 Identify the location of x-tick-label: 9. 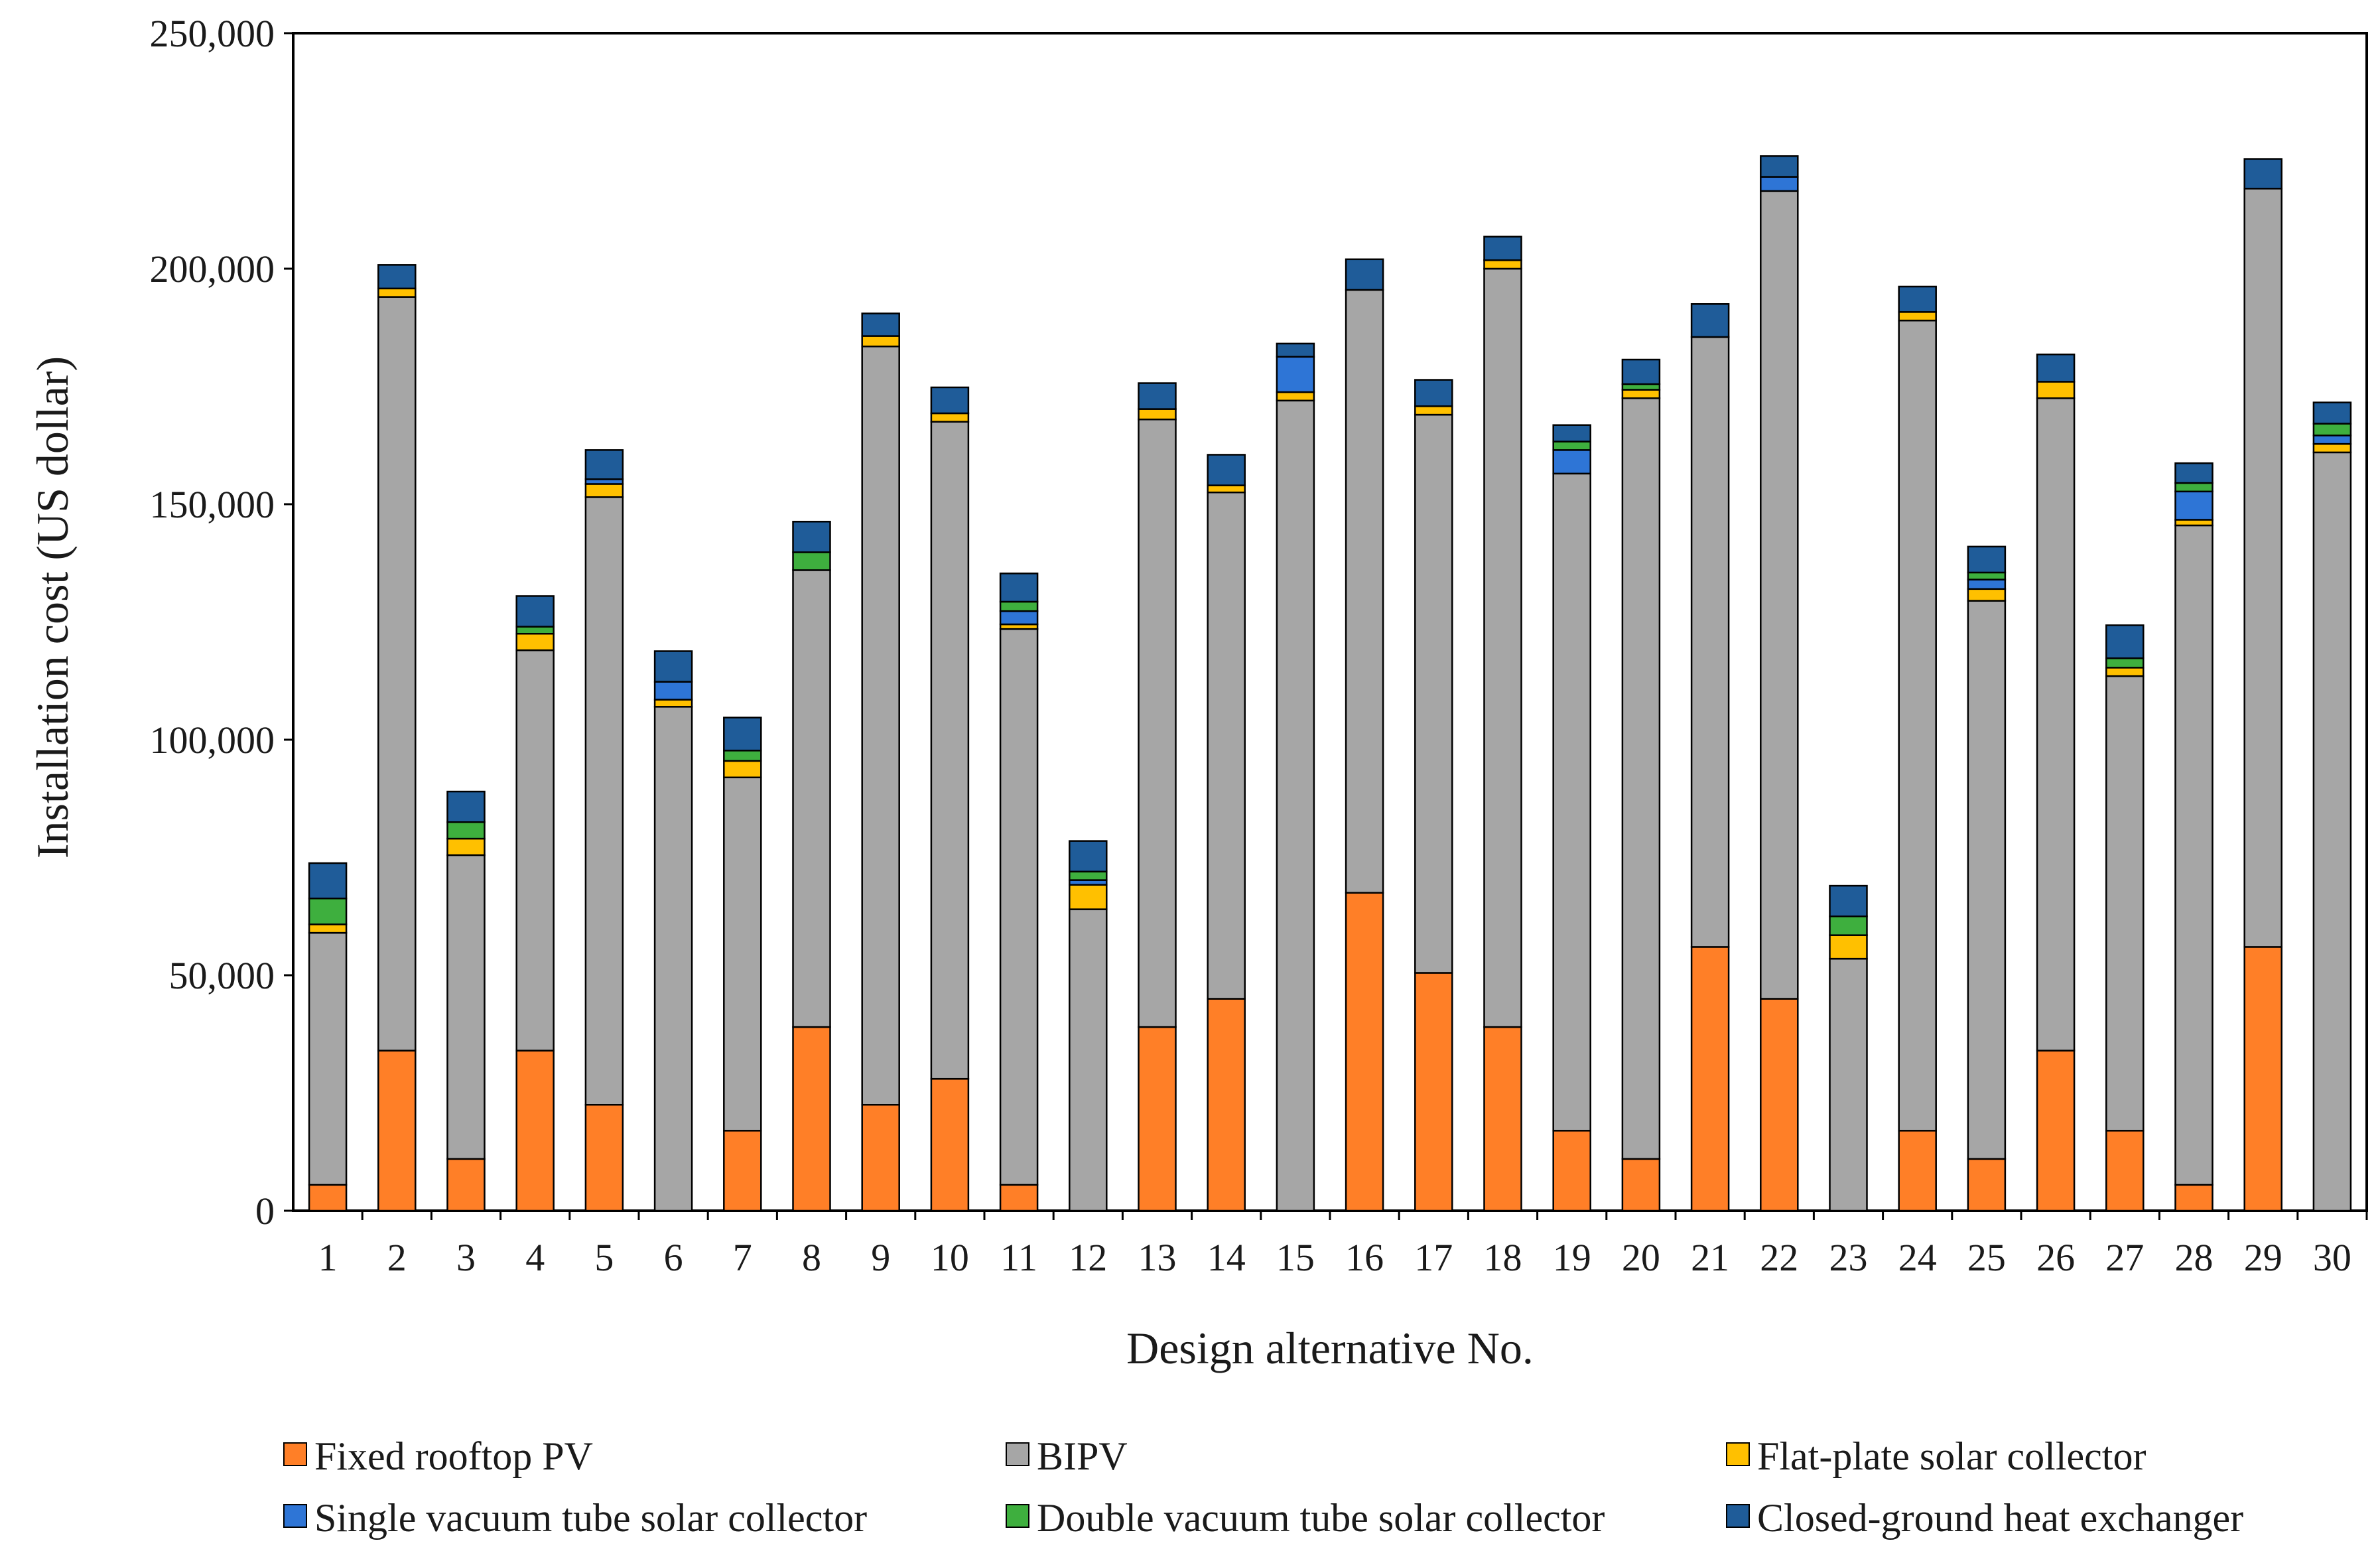
(880, 1257).